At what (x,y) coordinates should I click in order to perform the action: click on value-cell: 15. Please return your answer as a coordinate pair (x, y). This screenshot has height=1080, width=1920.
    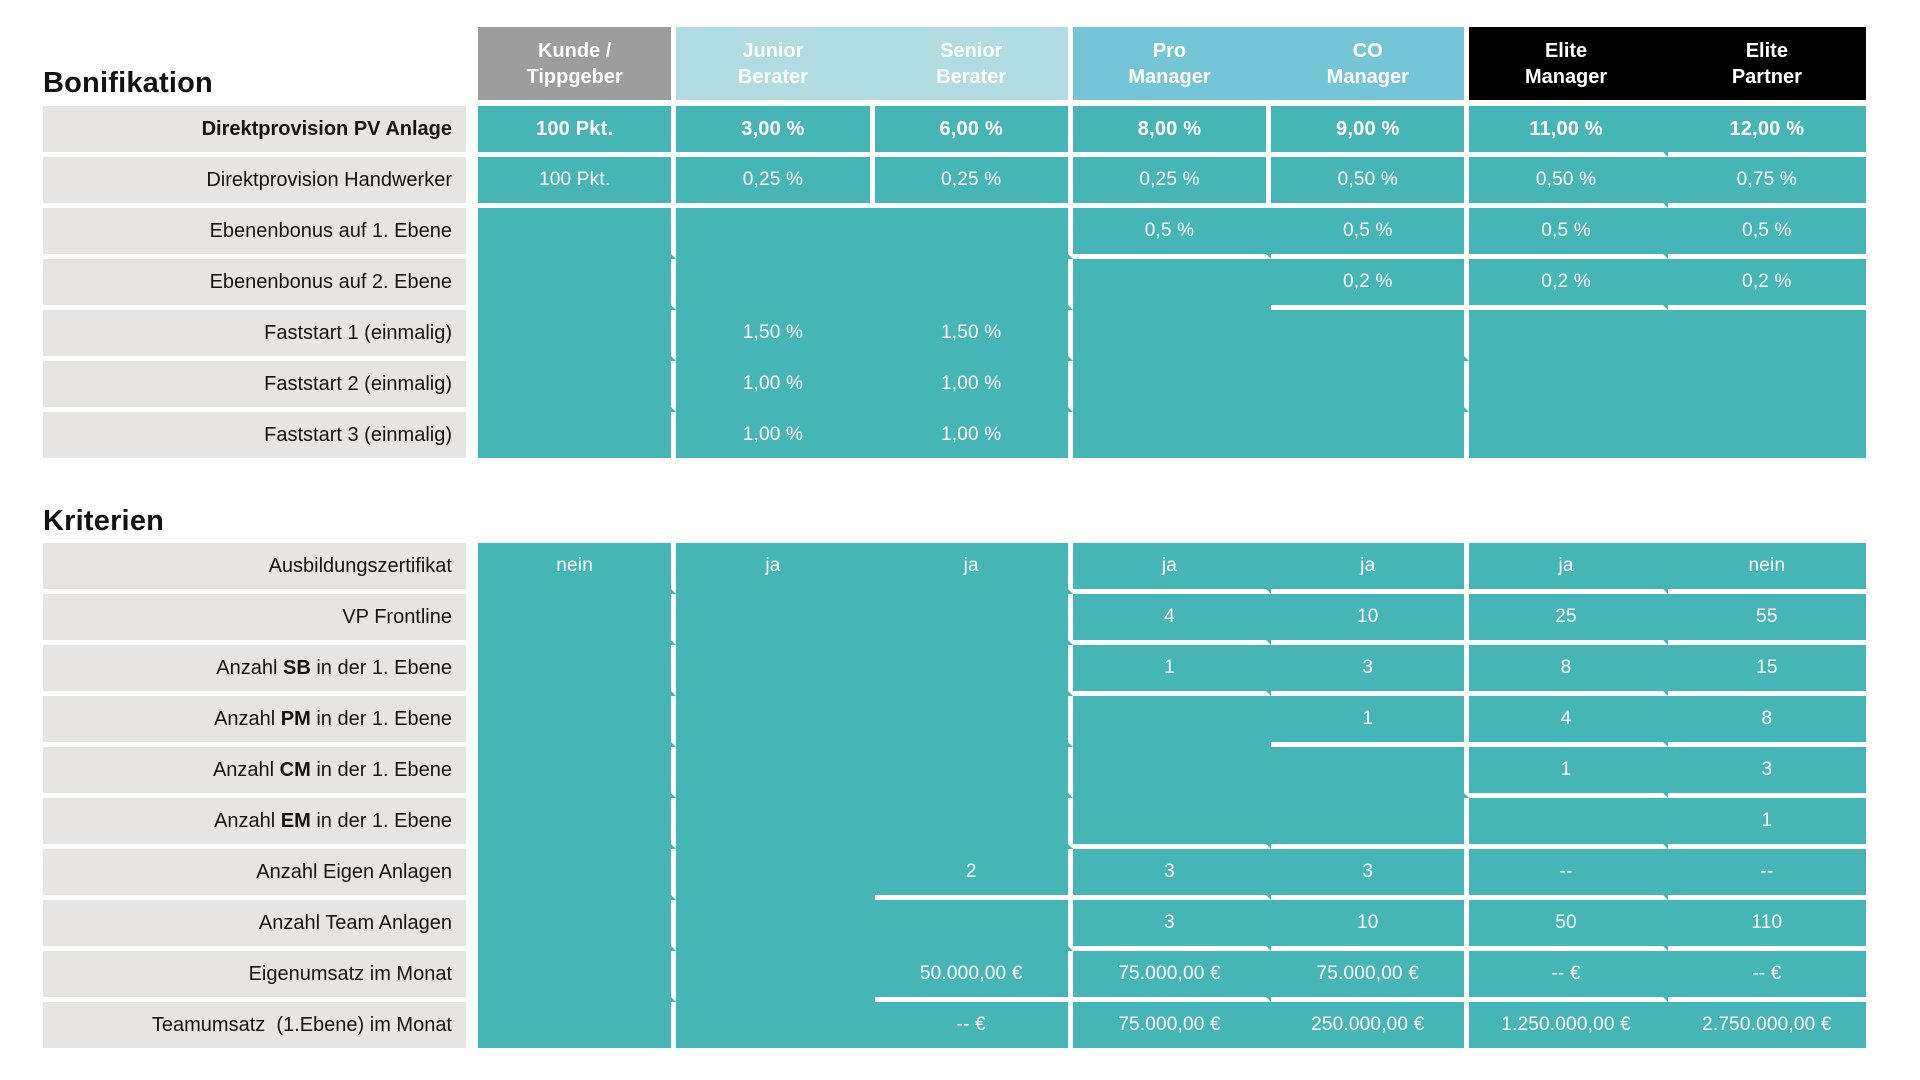
    Looking at the image, I should click on (1766, 670).